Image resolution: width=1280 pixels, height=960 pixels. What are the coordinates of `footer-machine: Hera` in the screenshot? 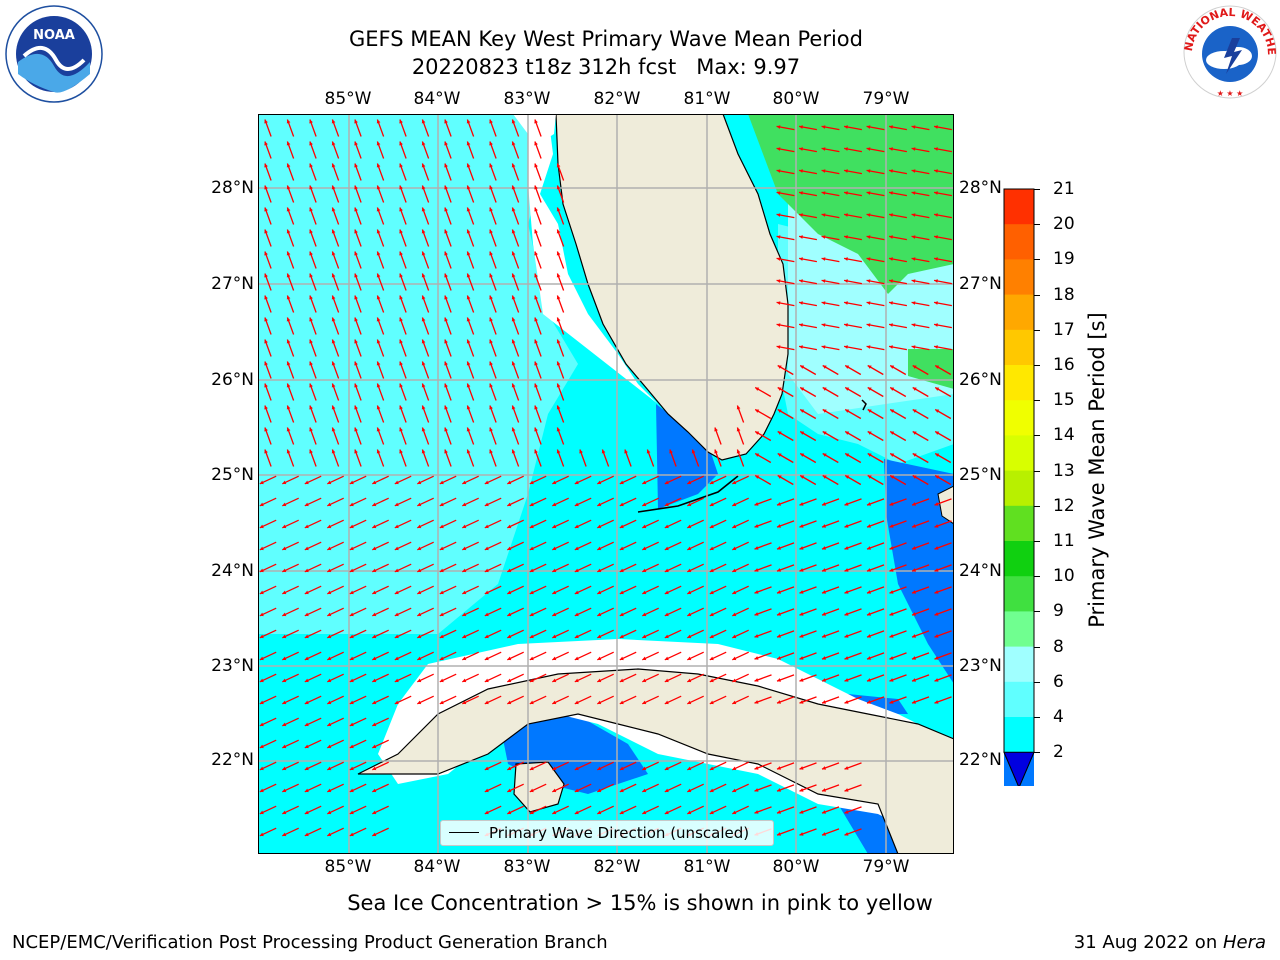 It's located at (1244, 942).